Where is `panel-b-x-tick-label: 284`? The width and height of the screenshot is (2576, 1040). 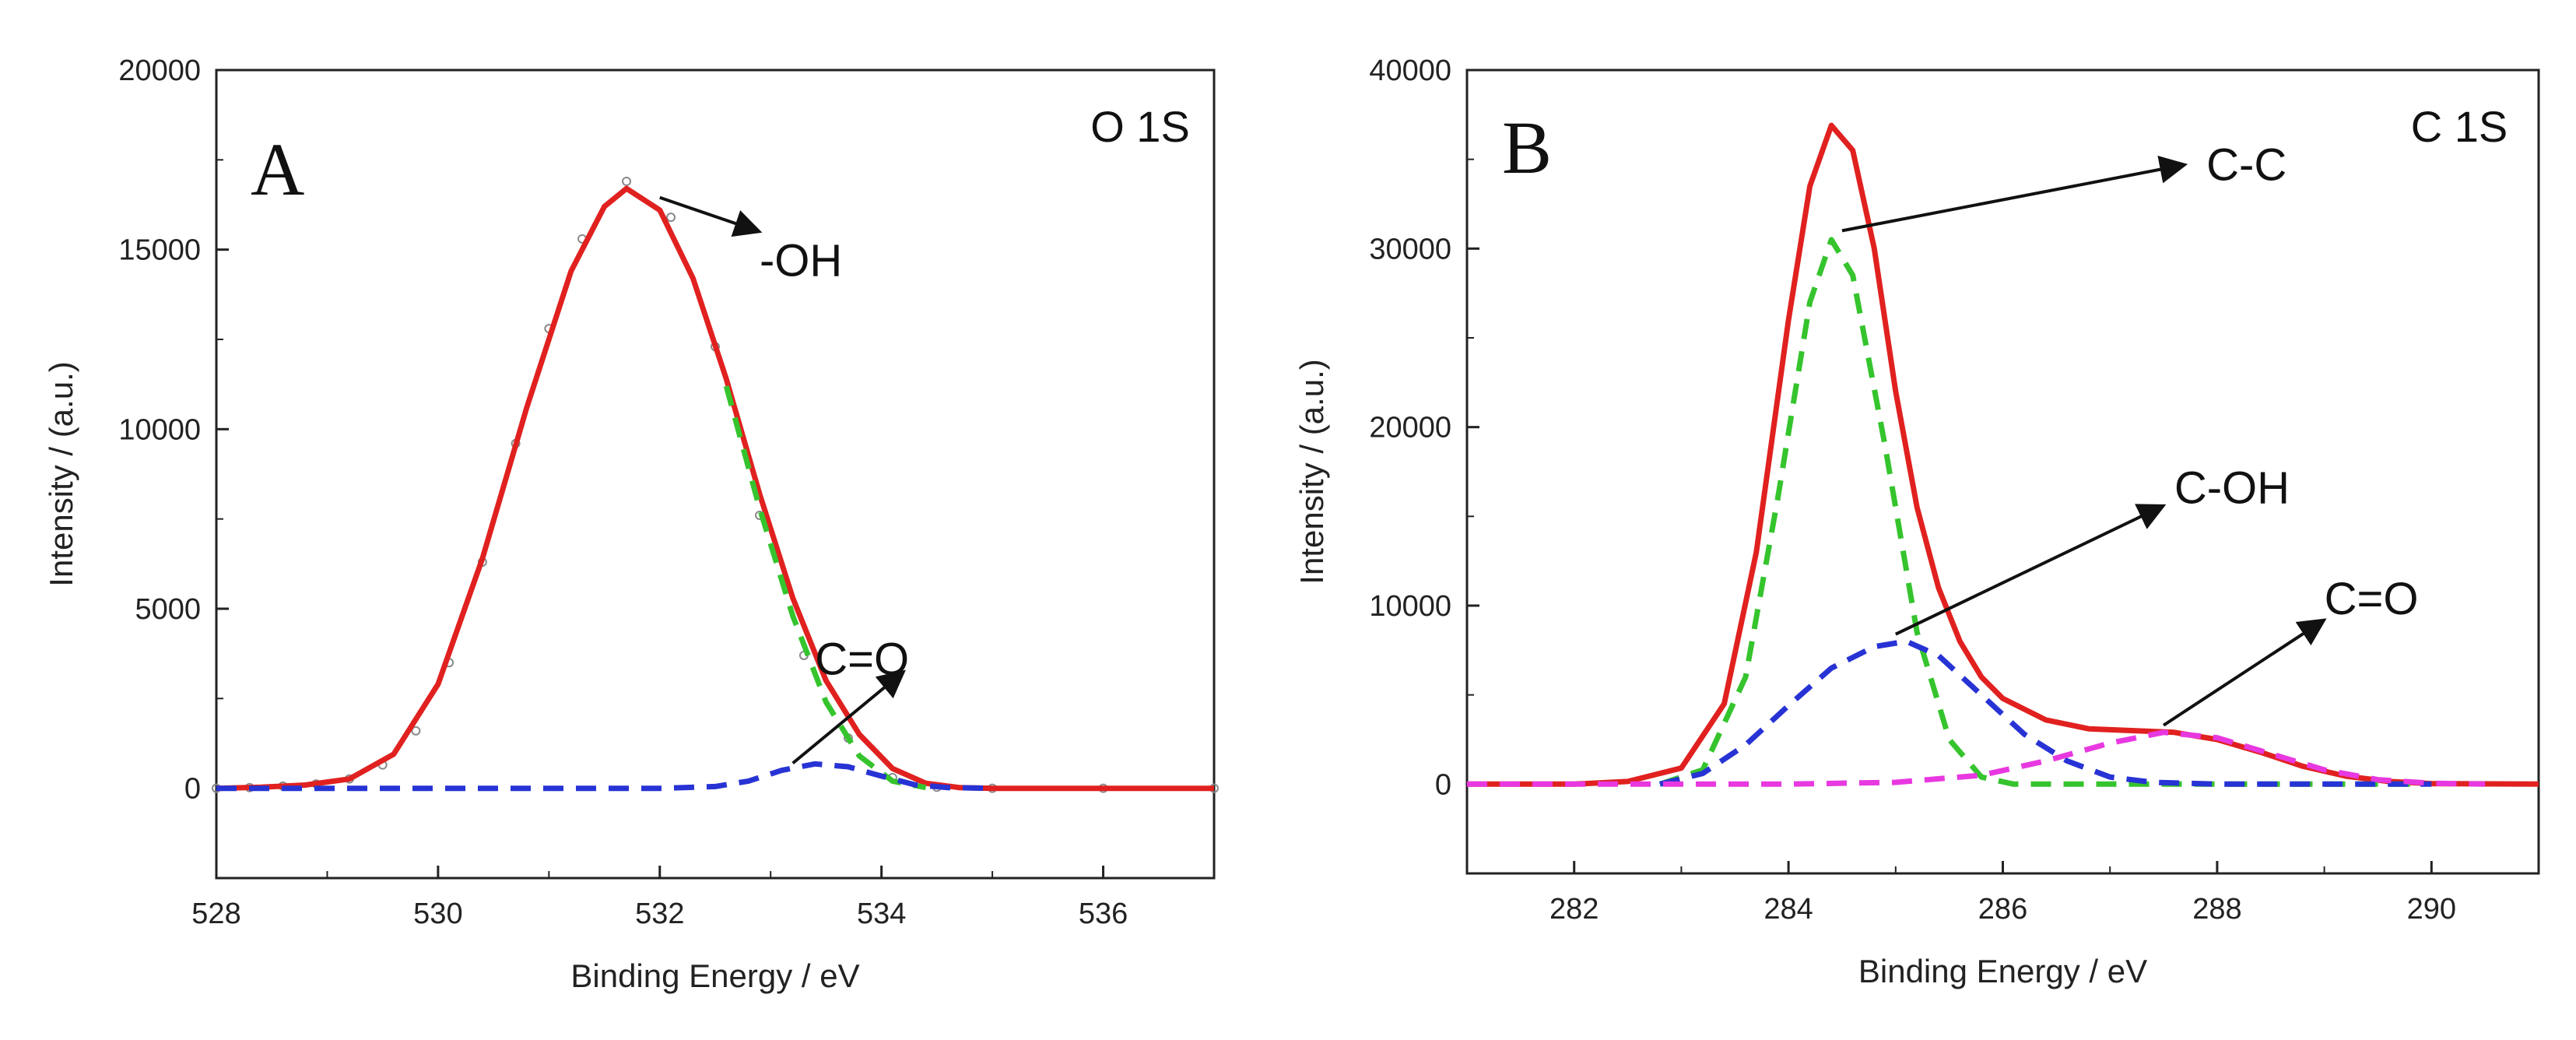 panel-b-x-tick-label: 284 is located at coordinates (1789, 909).